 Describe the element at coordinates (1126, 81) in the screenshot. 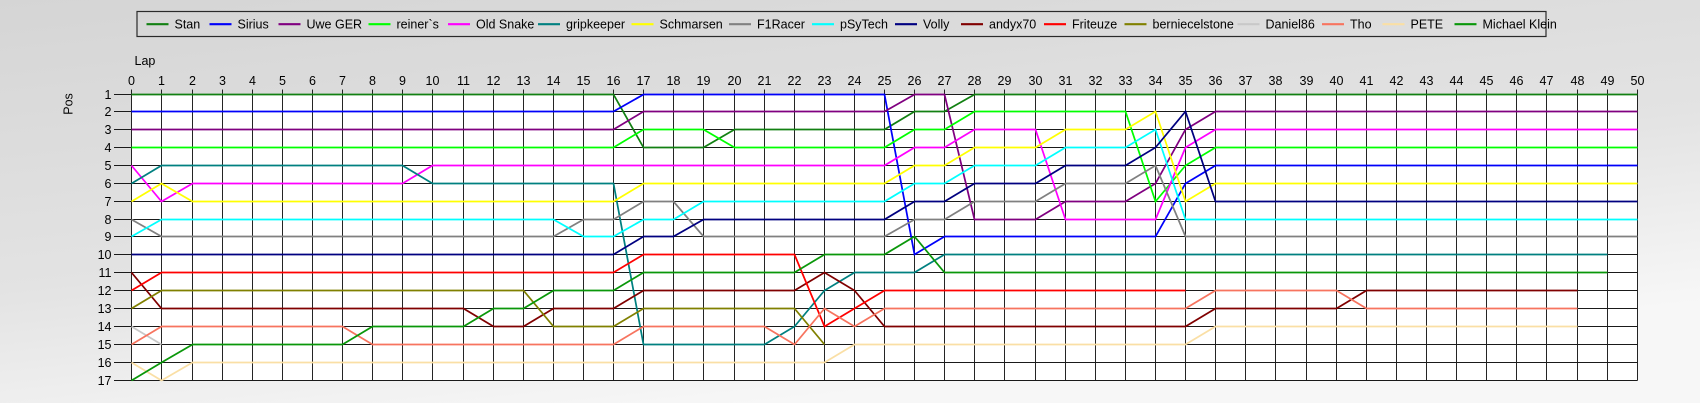

I see `svg-text: 33` at that location.